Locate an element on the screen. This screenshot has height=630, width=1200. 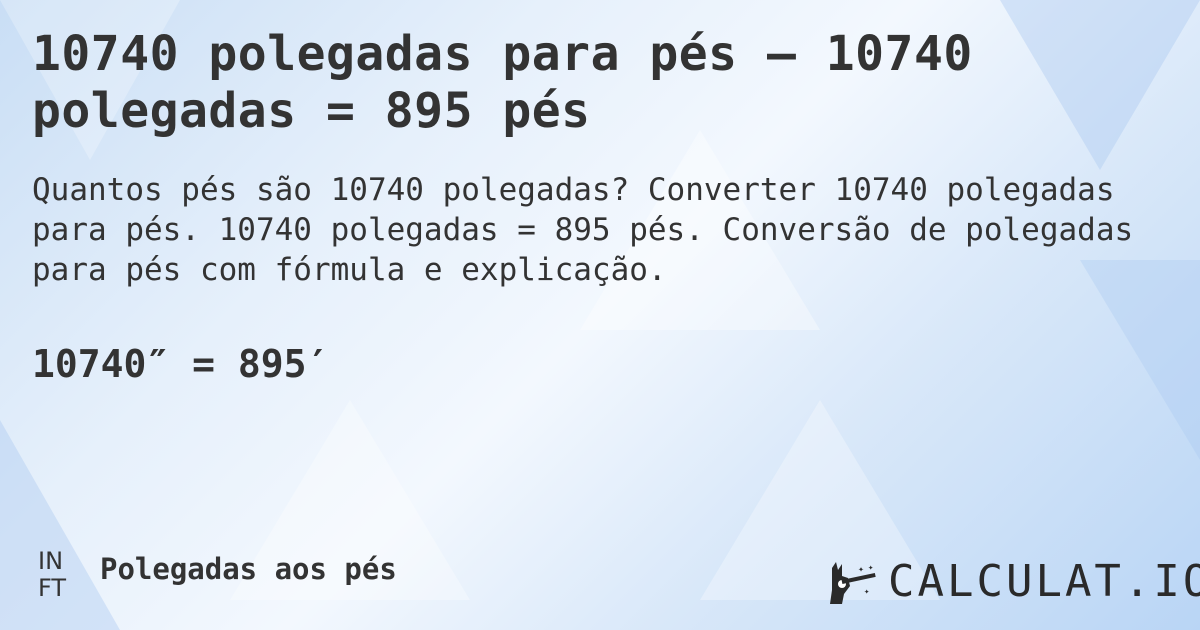
conversion-result: 10740″ = 895′ is located at coordinates (181, 364).